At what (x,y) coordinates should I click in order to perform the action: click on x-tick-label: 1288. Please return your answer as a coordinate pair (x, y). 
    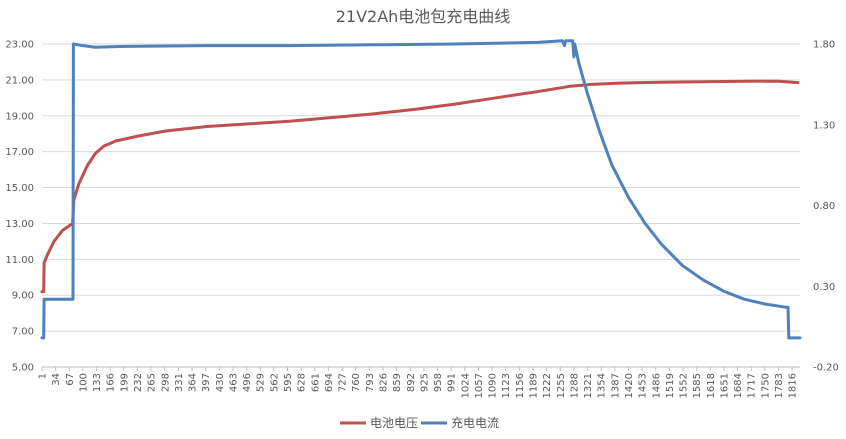
    Looking at the image, I should click on (574, 385).